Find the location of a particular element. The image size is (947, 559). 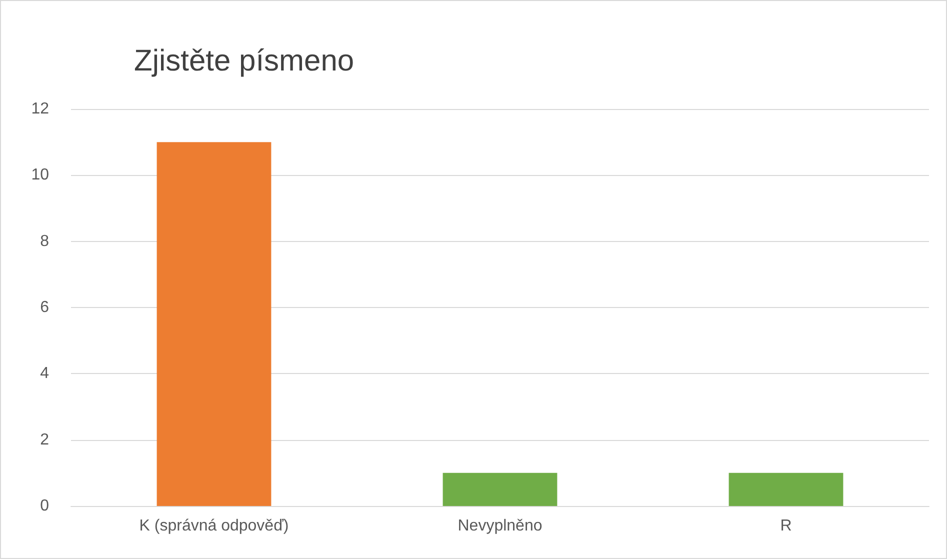

x-tick-label: R is located at coordinates (786, 526).